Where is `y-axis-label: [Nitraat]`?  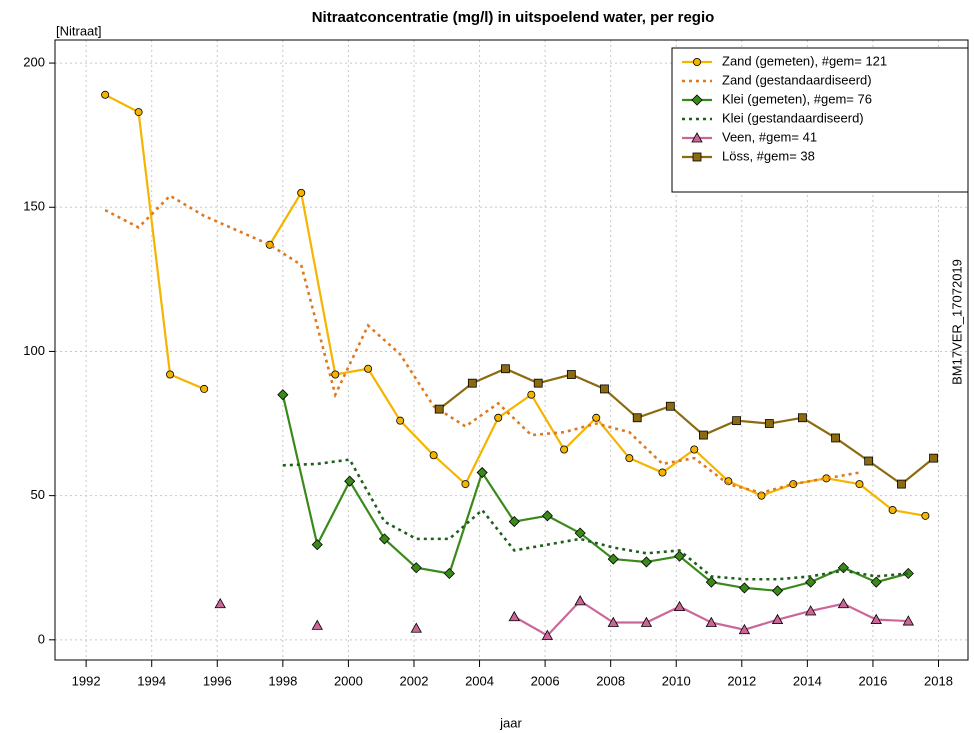 y-axis-label: [Nitraat] is located at coordinates (79, 30).